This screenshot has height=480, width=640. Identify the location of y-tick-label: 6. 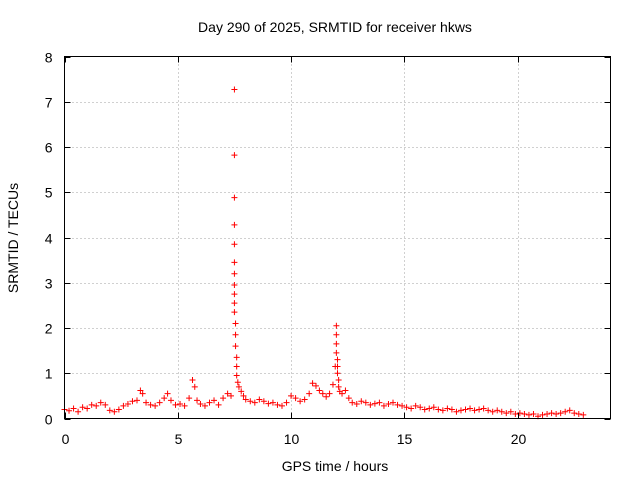
(49, 148).